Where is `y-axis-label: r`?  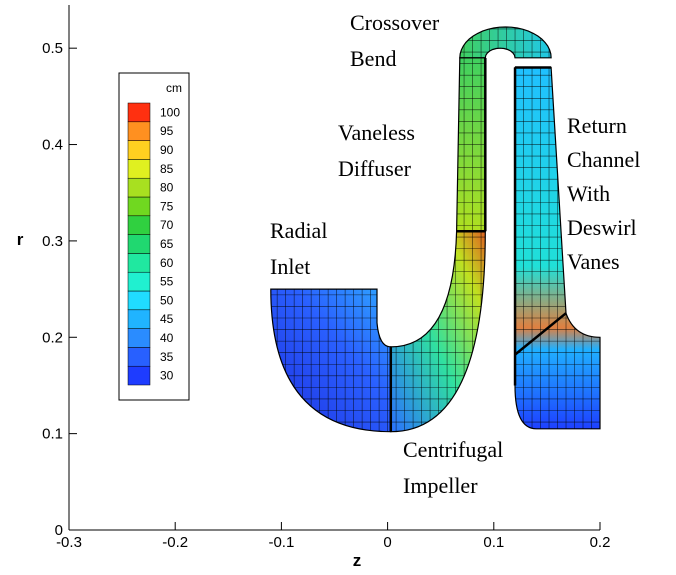 y-axis-label: r is located at coordinates (20, 239).